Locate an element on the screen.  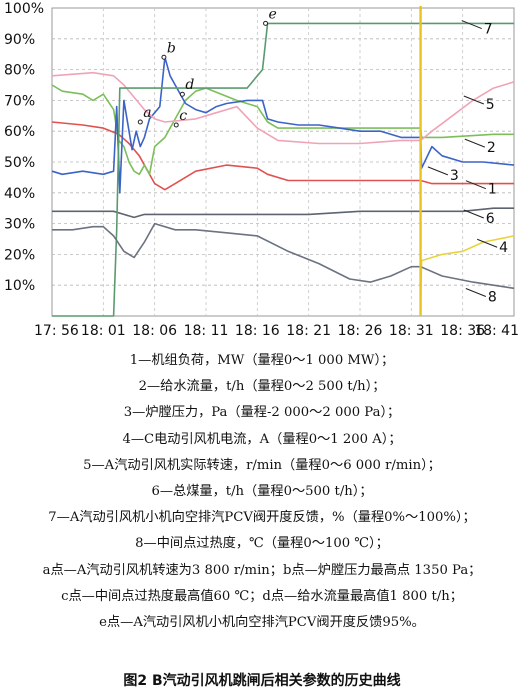
legend-line: 3—炉膛压力，Pa（量程-2 000～2 000 Pa）； is located at coordinates (262, 413).